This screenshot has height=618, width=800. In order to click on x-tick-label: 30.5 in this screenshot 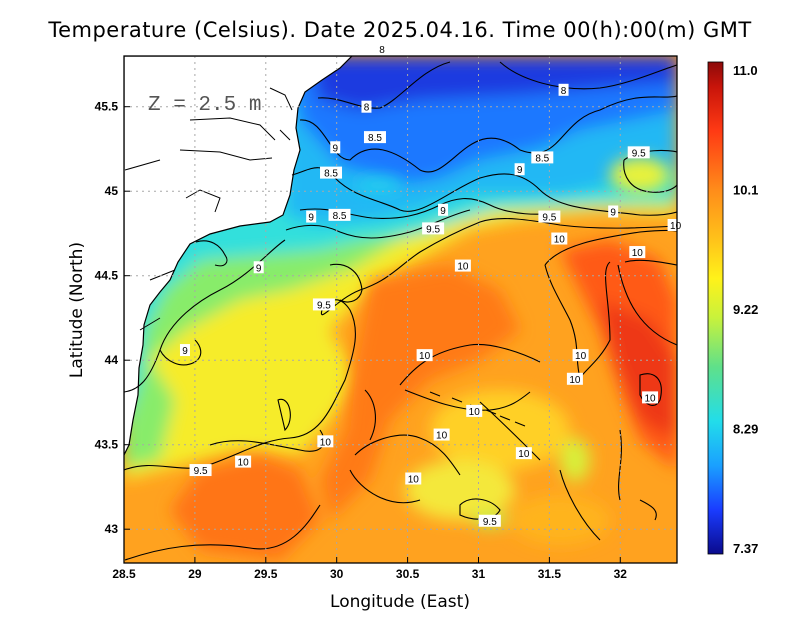, I will do `click(408, 574)`.